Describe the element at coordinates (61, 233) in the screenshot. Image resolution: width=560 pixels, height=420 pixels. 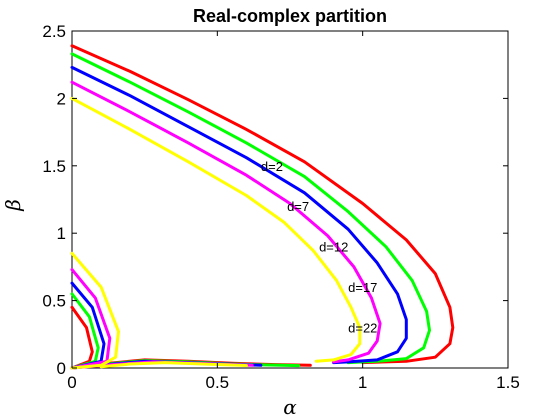
I see `y-tick-label: 1` at that location.